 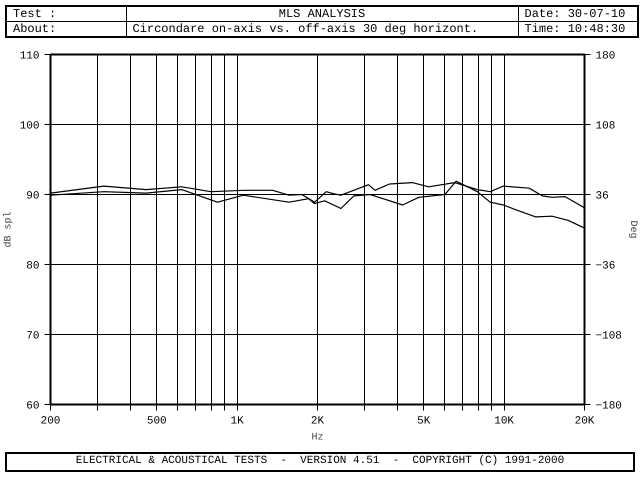 What do you see at coordinates (609, 406) in the screenshot?
I see `y2-tick-label: −180` at bounding box center [609, 406].